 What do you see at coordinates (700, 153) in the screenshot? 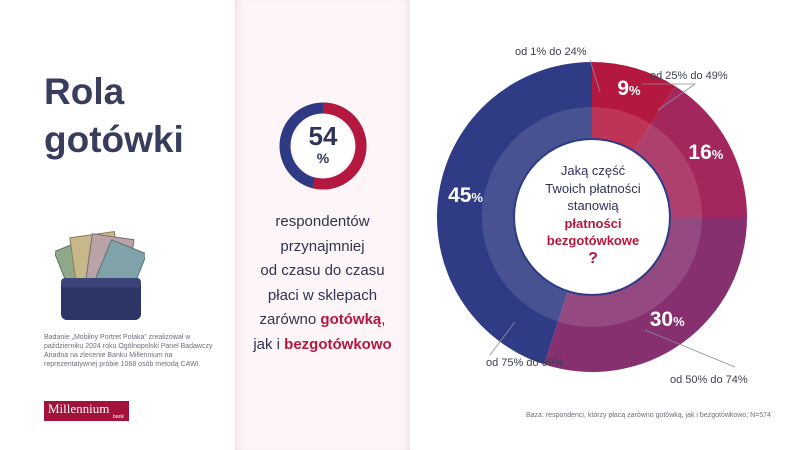
I see `slice-value: 16` at bounding box center [700, 153].